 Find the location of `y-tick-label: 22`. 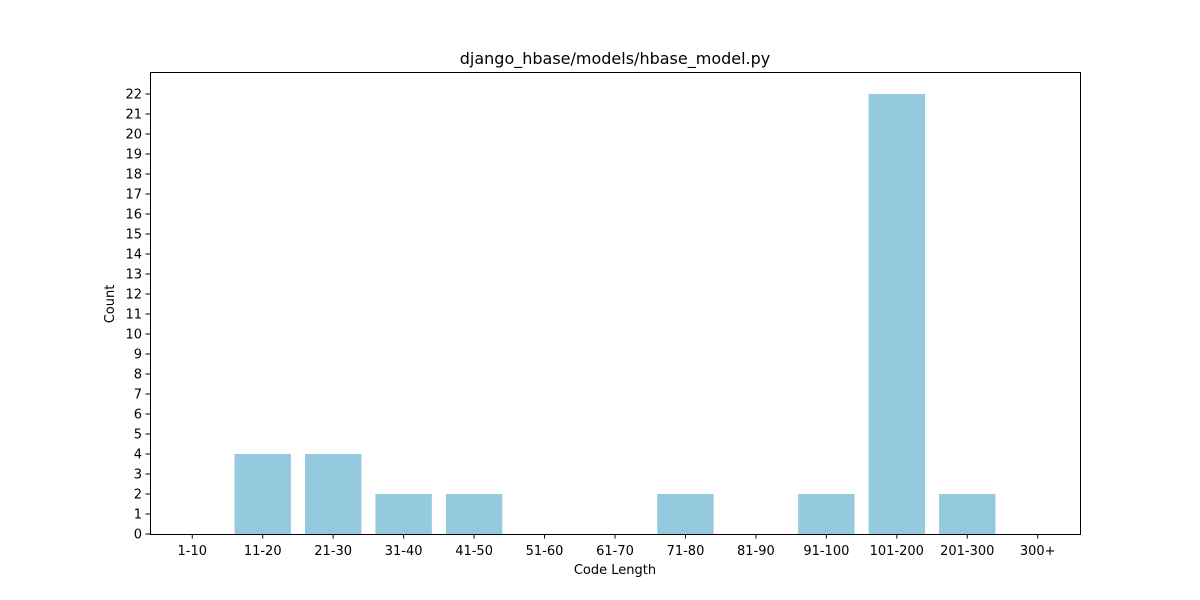

y-tick-label: 22 is located at coordinates (133, 95).